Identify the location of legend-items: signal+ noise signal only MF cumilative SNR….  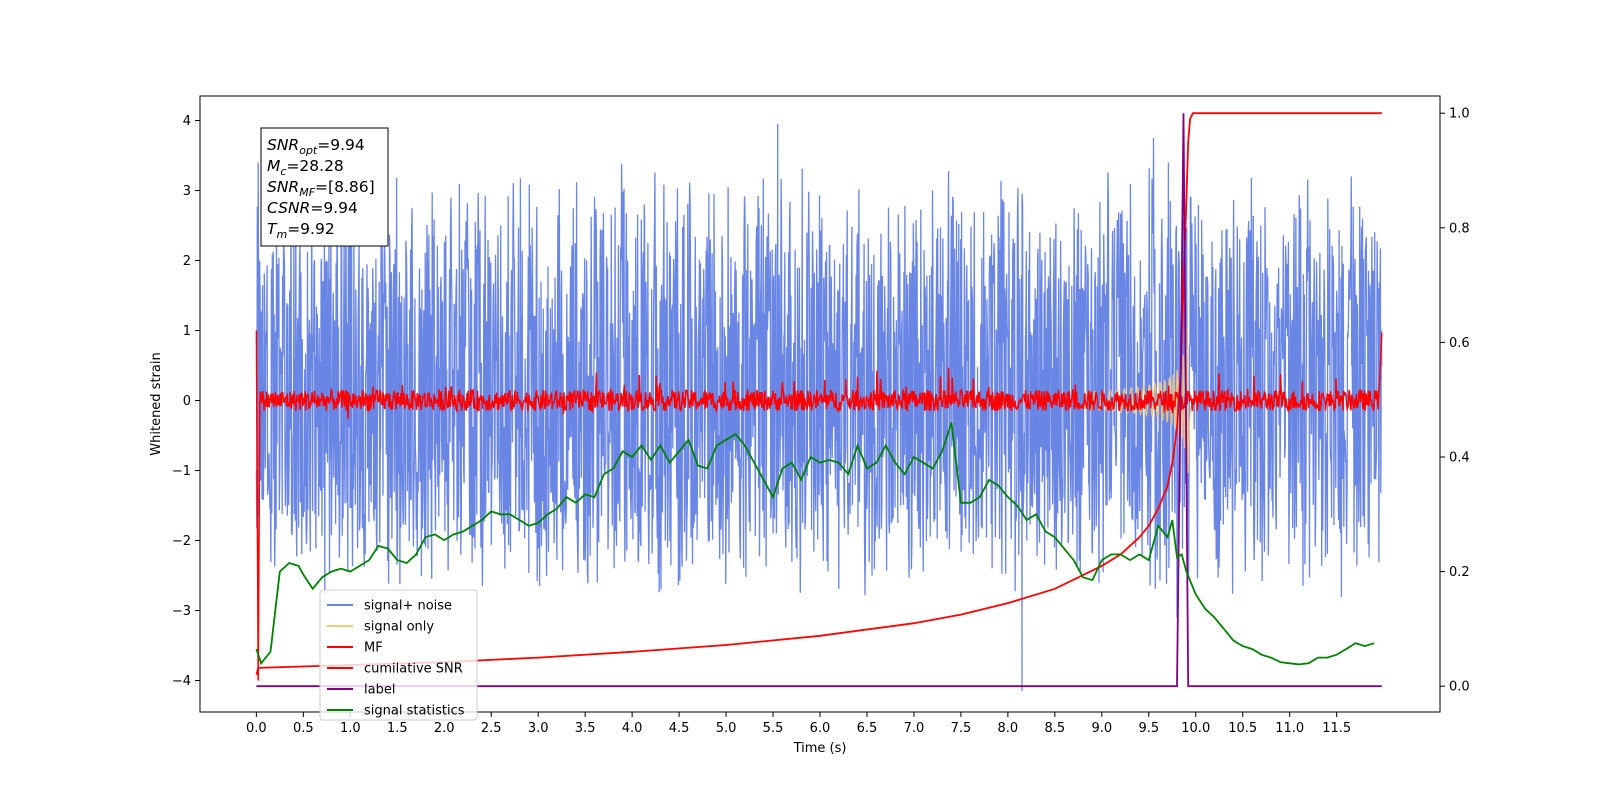
(396, 659).